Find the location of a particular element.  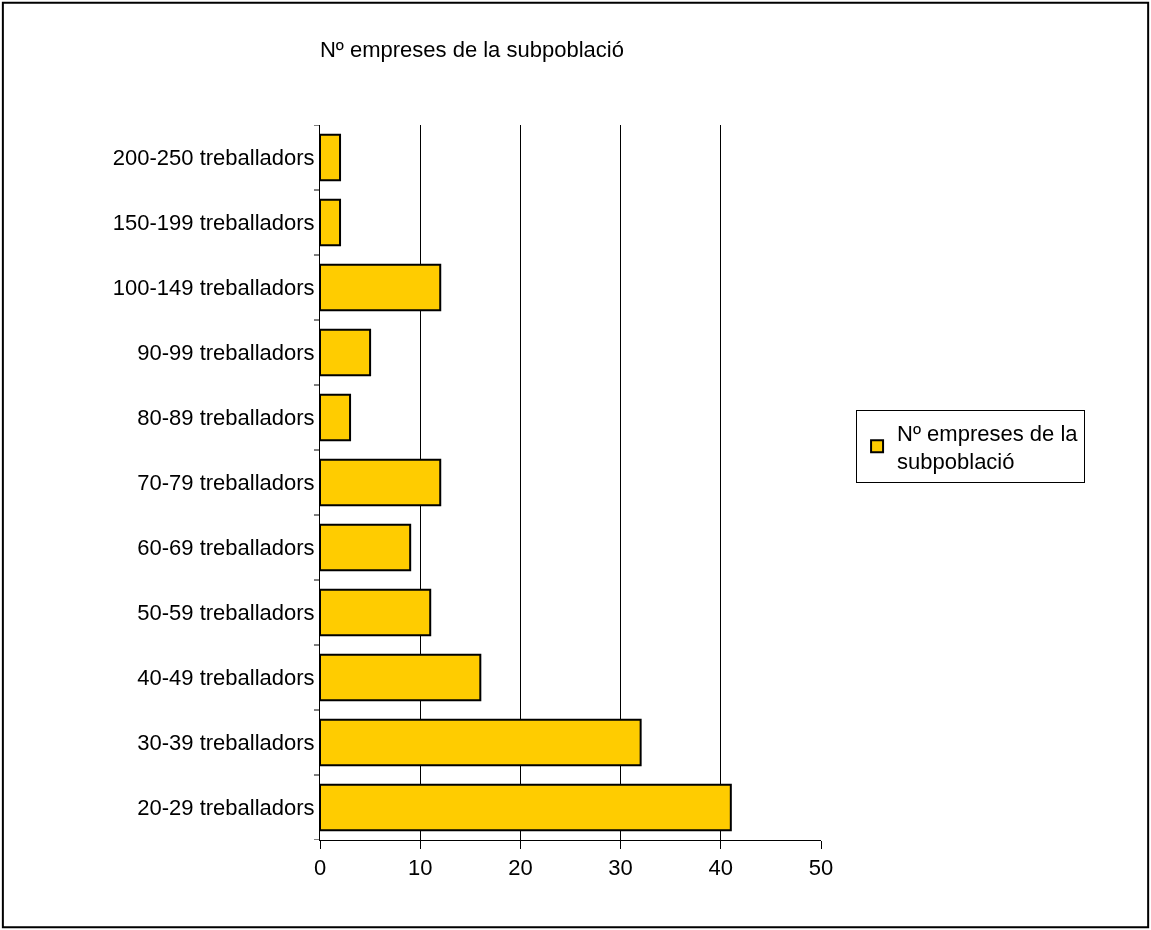

y-tick-label: 60-69 treballadors is located at coordinates (226, 548).